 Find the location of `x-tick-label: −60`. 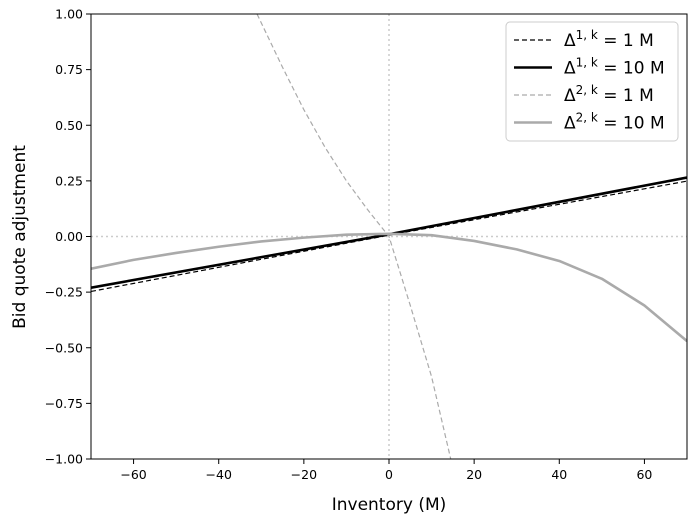

x-tick-label: −60 is located at coordinates (133, 474).